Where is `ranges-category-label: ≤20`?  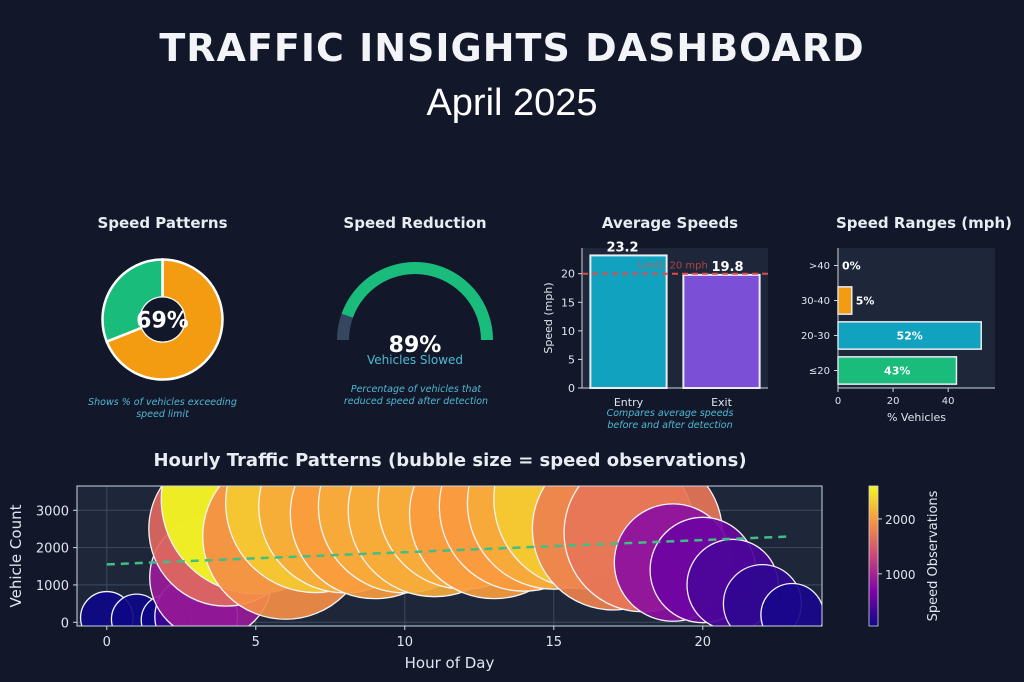 ranges-category-label: ≤20 is located at coordinates (819, 371).